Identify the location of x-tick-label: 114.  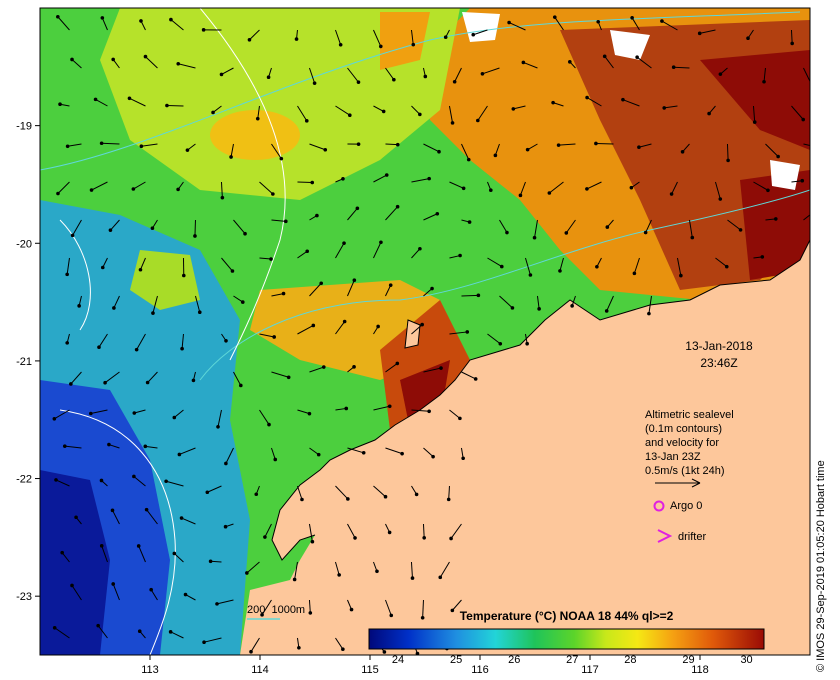
(260, 670).